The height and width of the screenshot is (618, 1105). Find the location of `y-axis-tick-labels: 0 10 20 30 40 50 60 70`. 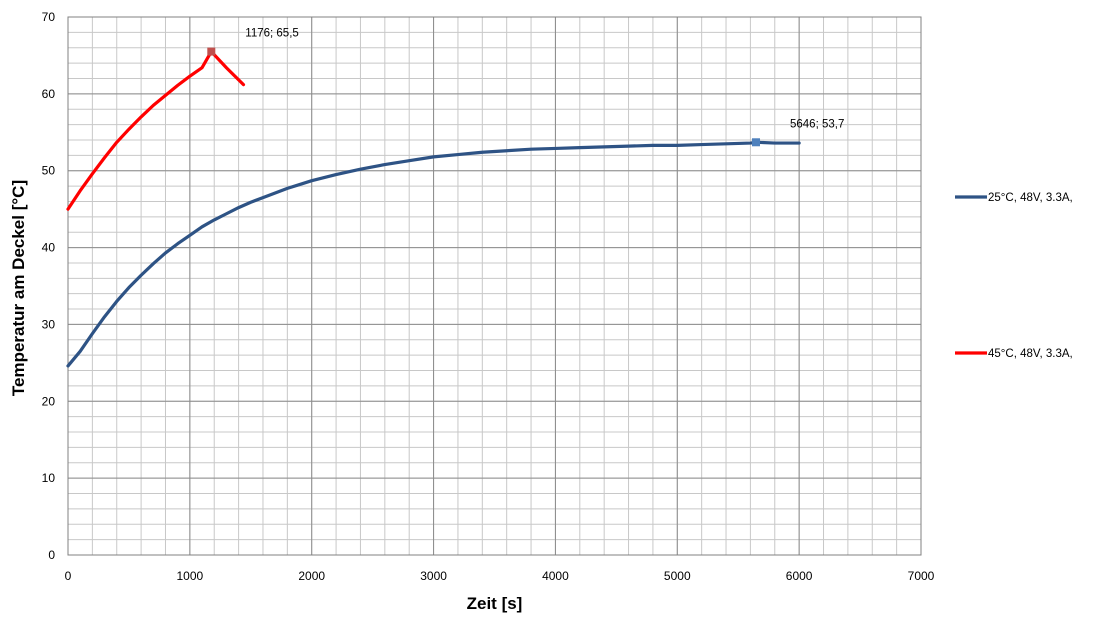

y-axis-tick-labels: 0 10 20 30 40 50 60 70 is located at coordinates (49, 286).